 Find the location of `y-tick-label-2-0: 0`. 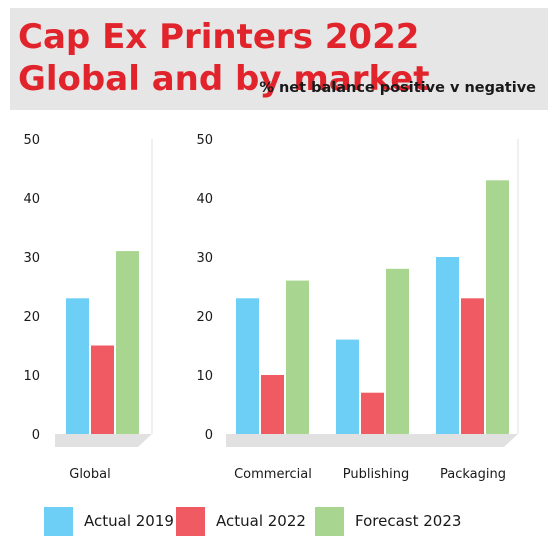

y-tick-label-2-0: 0 is located at coordinates (209, 435).